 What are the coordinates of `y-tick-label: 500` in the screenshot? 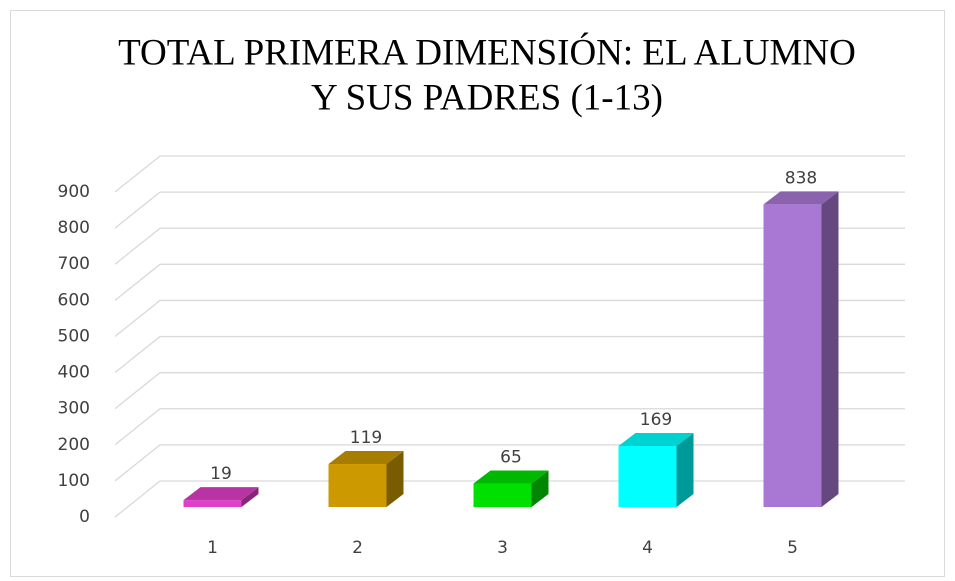 It's located at (74, 336).